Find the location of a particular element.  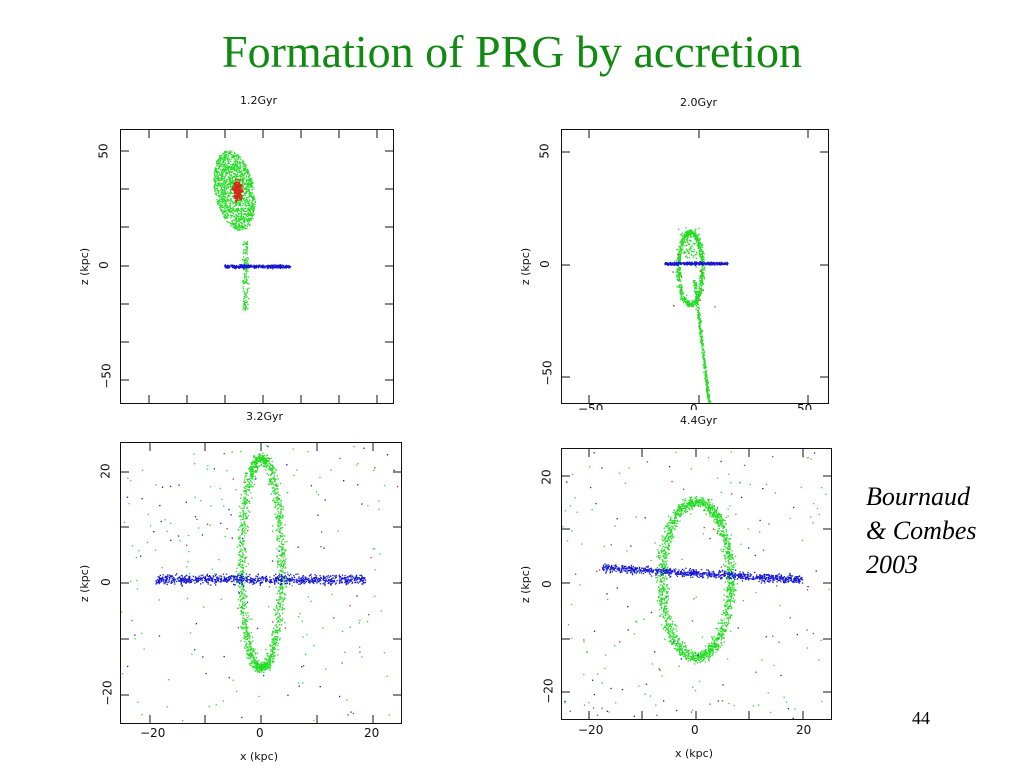

panel-3-xtick-mid: 0 is located at coordinates (260, 733).